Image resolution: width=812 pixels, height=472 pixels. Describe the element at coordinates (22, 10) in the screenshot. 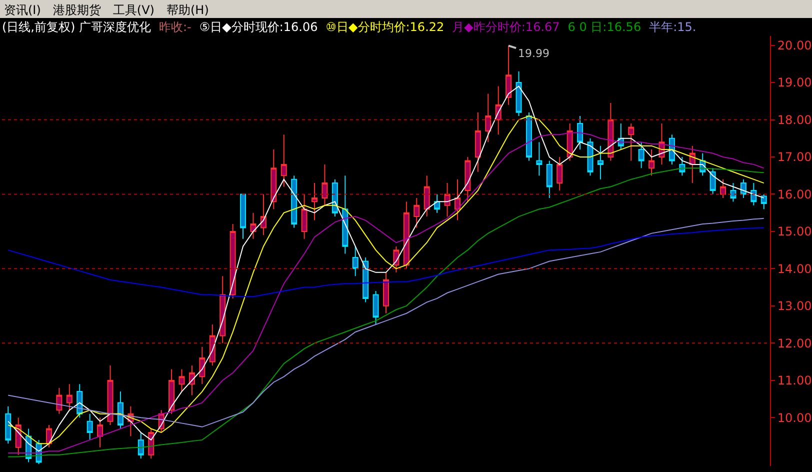

I see `text: 资讯(I)` at that location.